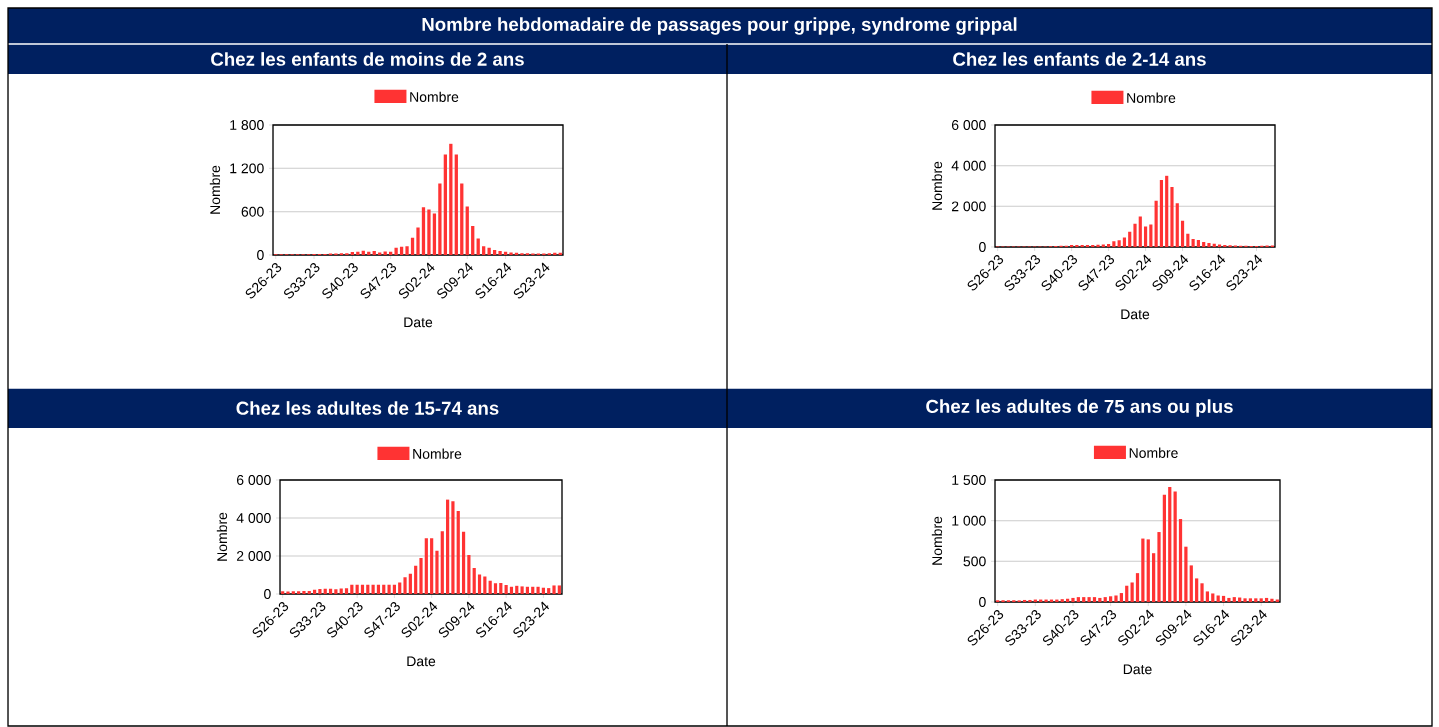  I want to click on y-tick-label: 1 200, so click(247, 168).